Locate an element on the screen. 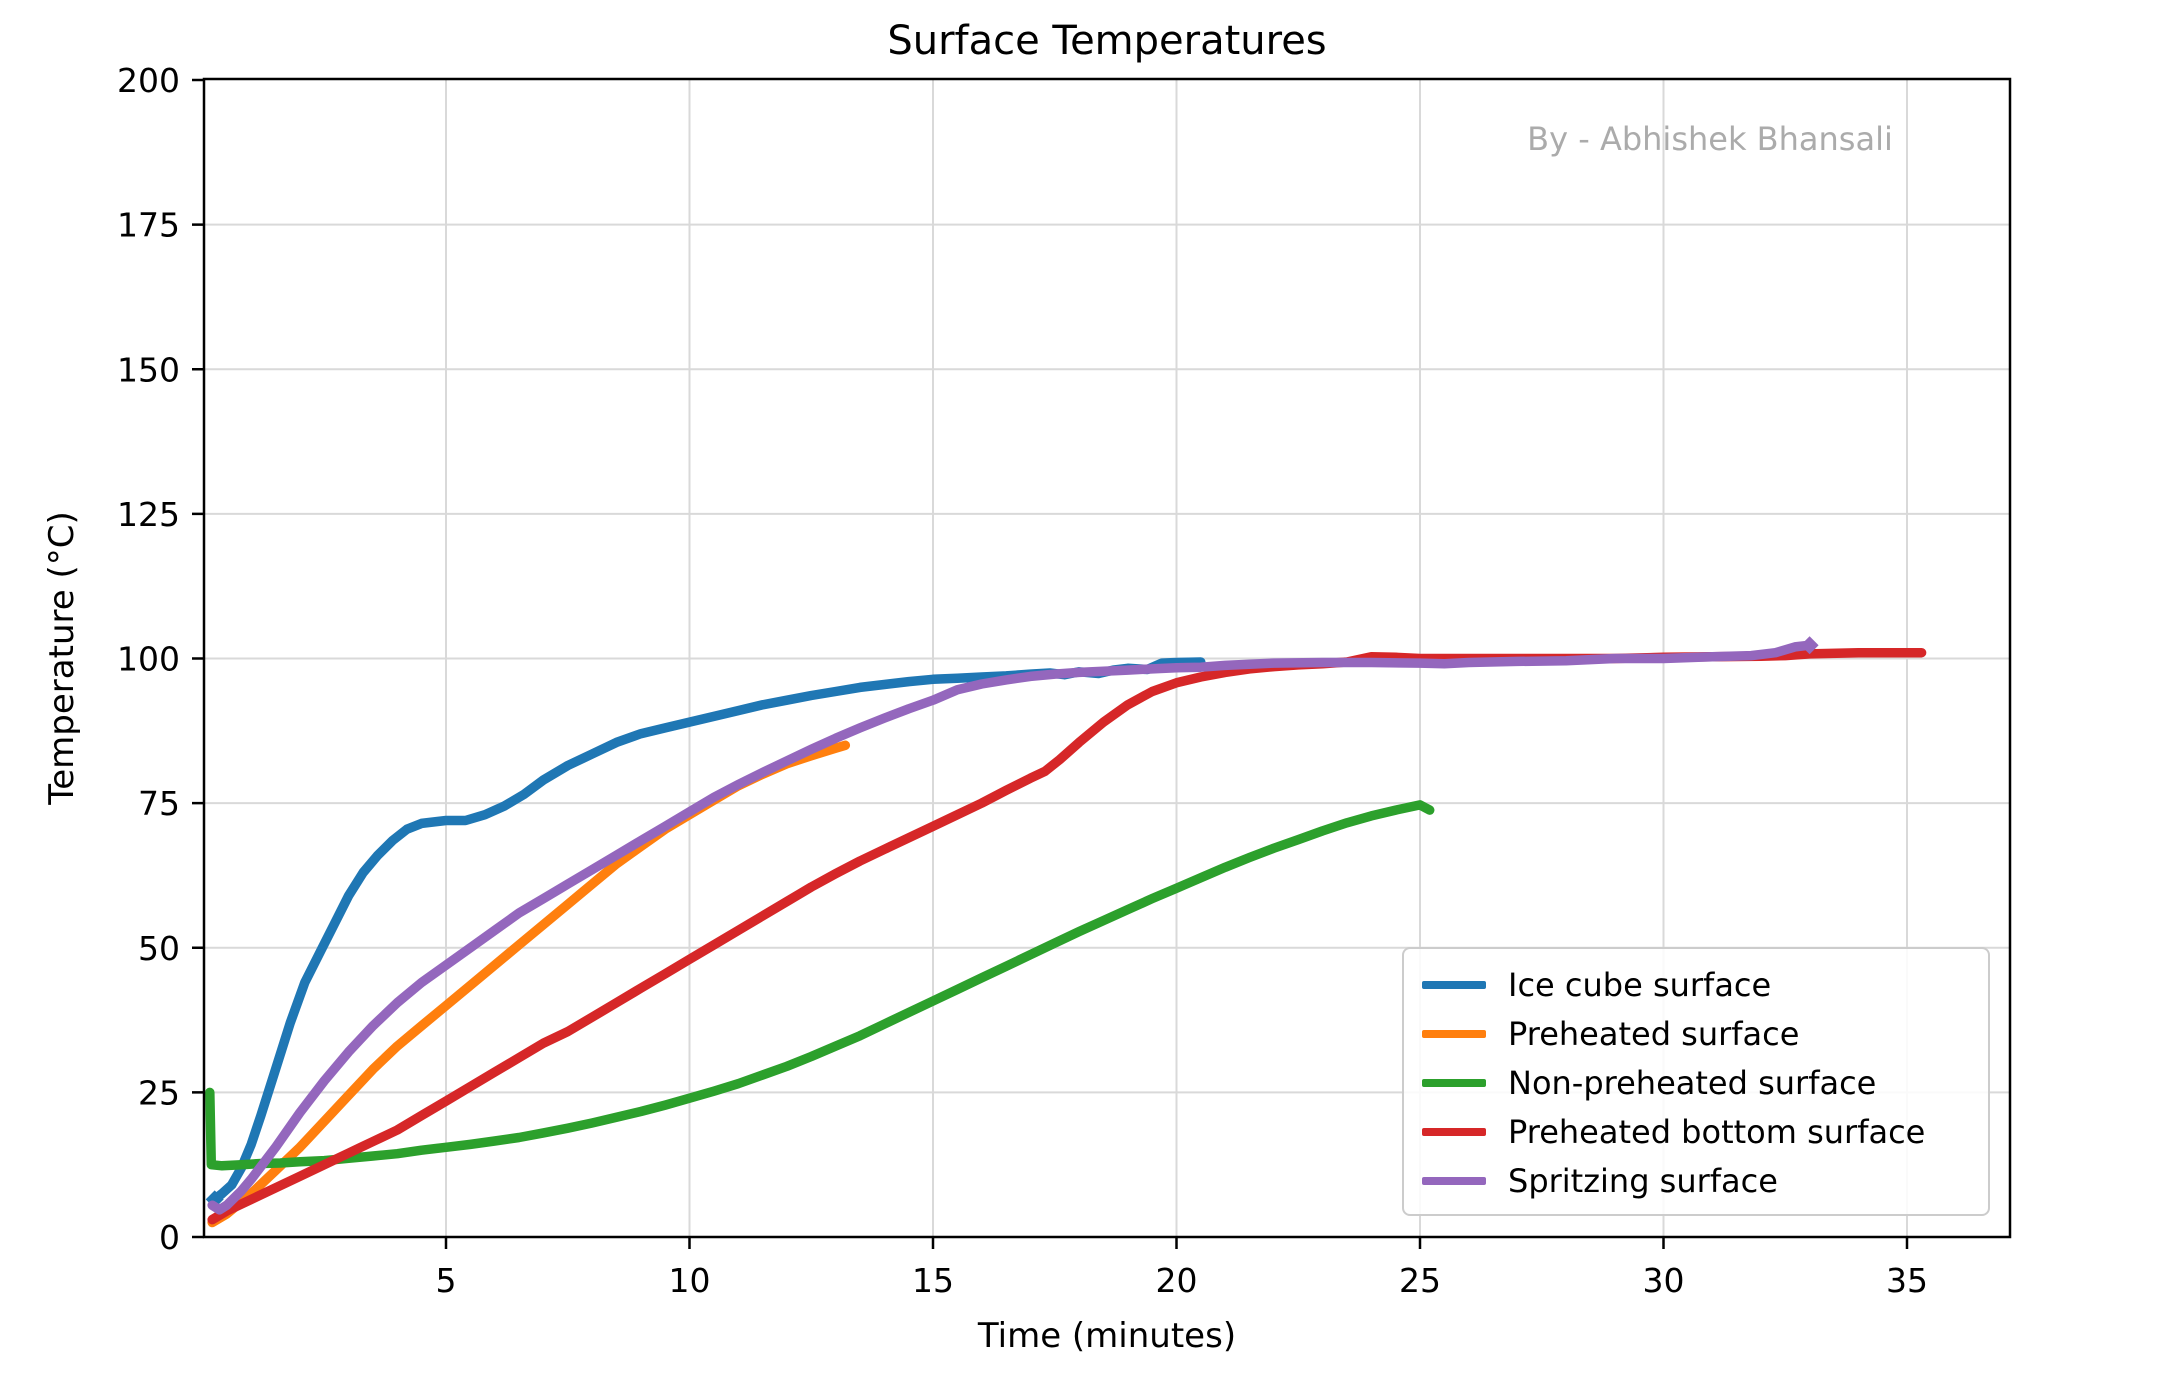  y-axis-label: Temperature (°C) is located at coordinates (62, 658).